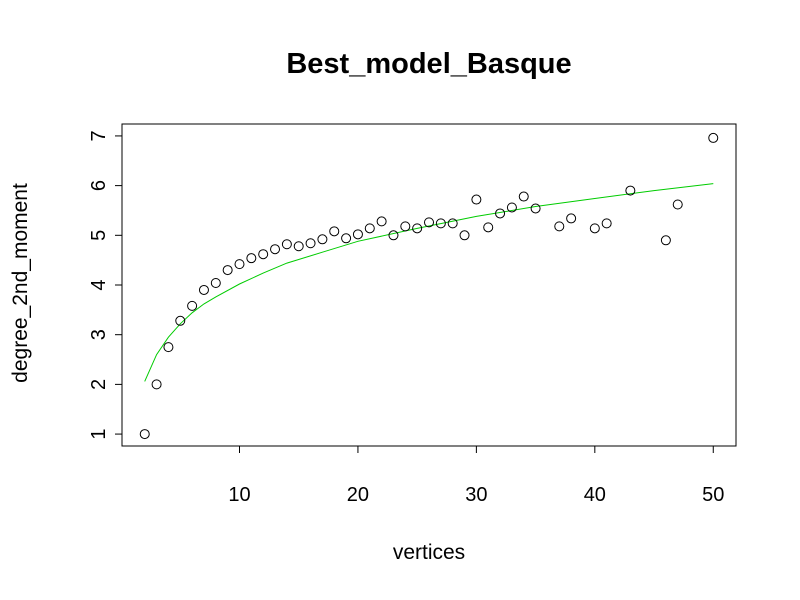 The width and height of the screenshot is (800, 600). I want to click on x-tick-label: 10, so click(239, 495).